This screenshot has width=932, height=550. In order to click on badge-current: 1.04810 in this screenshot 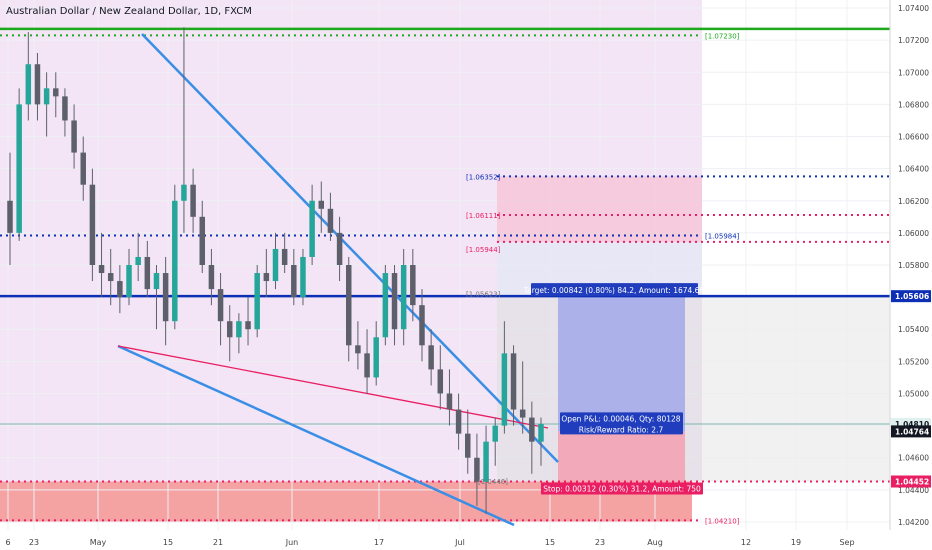, I will do `click(912, 424)`.